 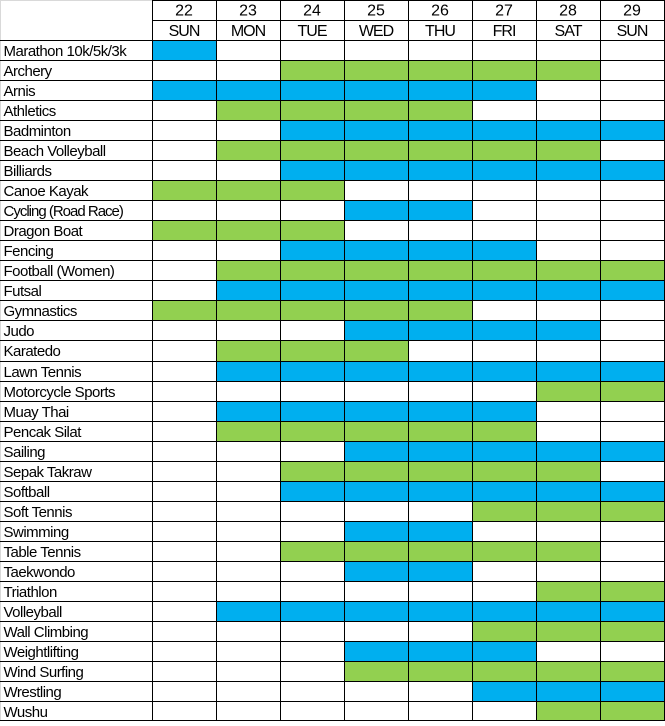 I want to click on svg-text: Pencak Silat, so click(x=43, y=432).